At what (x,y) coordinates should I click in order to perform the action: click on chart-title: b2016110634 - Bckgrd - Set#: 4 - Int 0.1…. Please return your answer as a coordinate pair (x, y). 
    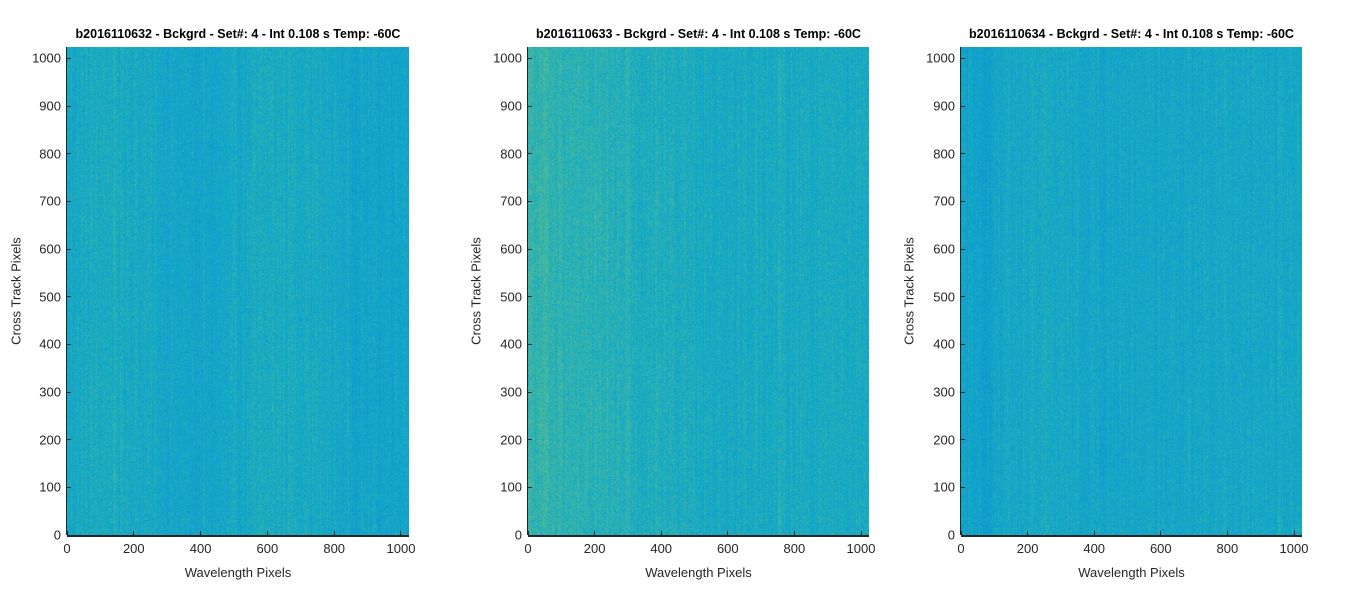
    Looking at the image, I should click on (1131, 34).